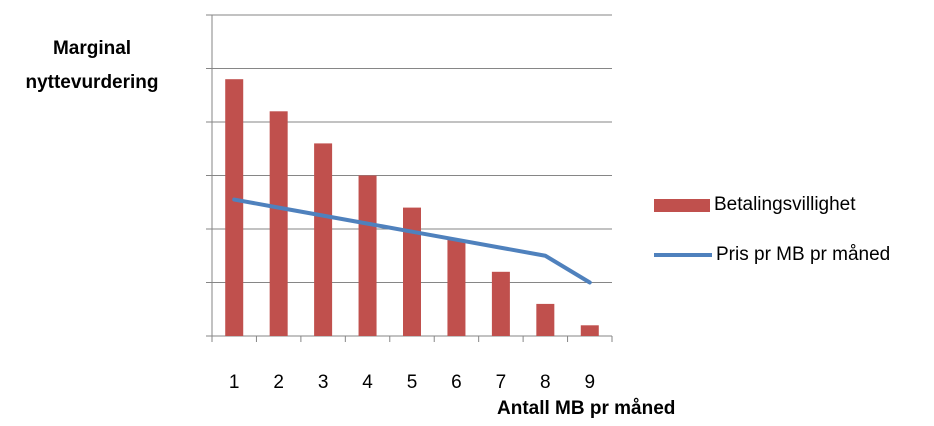 This screenshot has width=934, height=426. Describe the element at coordinates (92, 48) in the screenshot. I see `y-axis-title-line-1: Marginal` at that location.